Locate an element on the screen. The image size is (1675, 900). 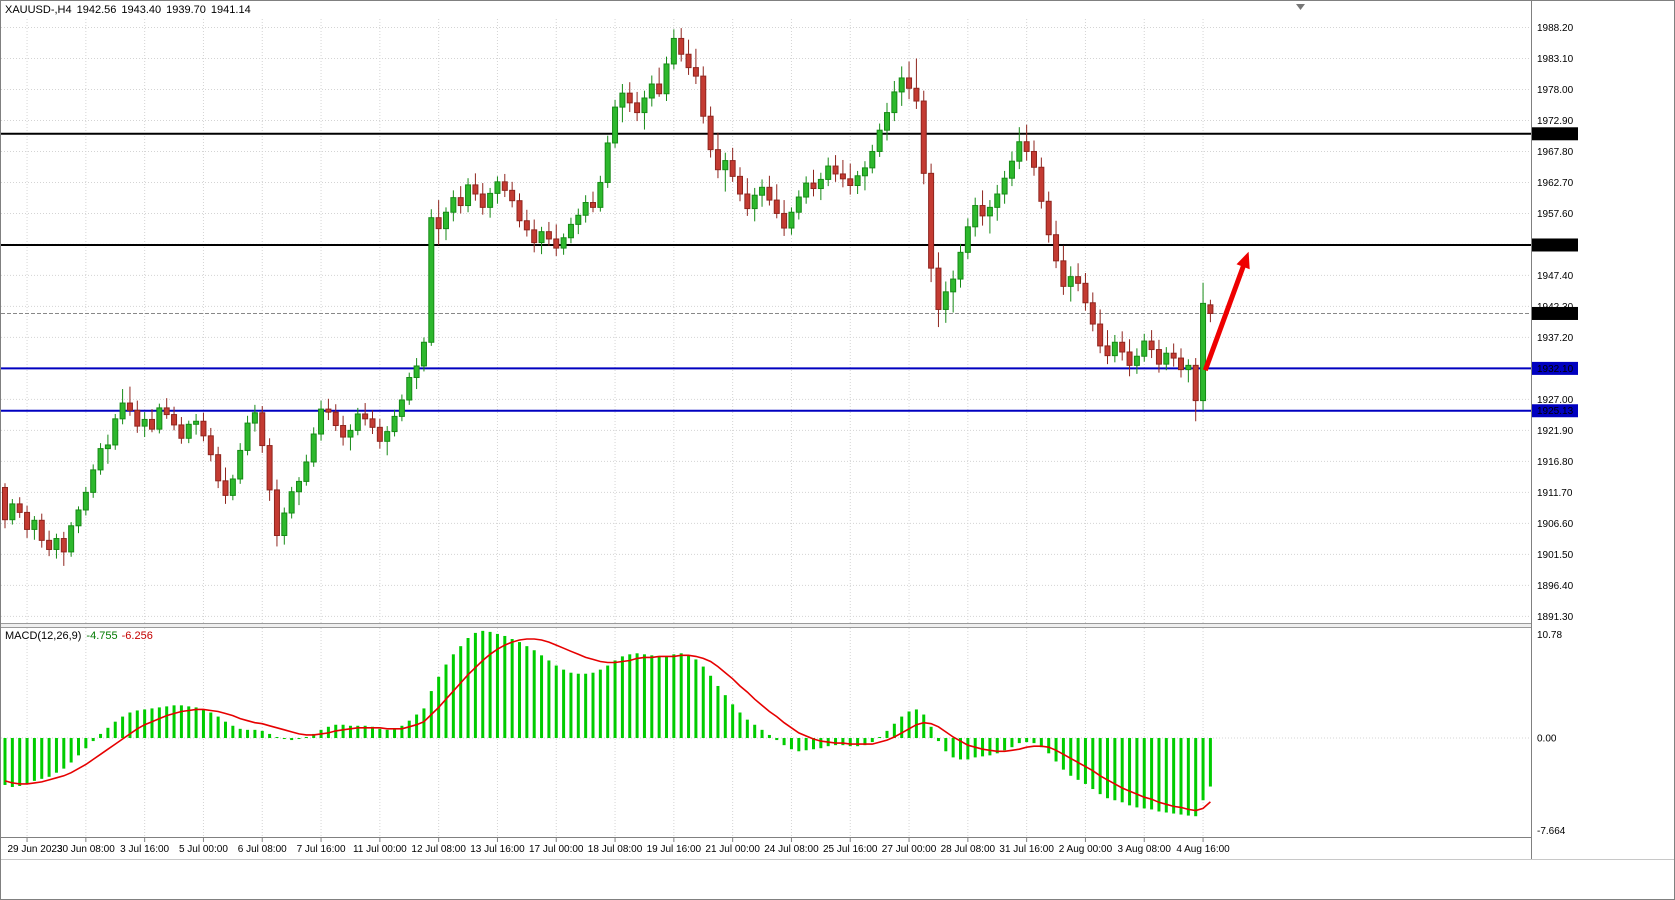
panel-splitter is located at coordinates (838, 625).